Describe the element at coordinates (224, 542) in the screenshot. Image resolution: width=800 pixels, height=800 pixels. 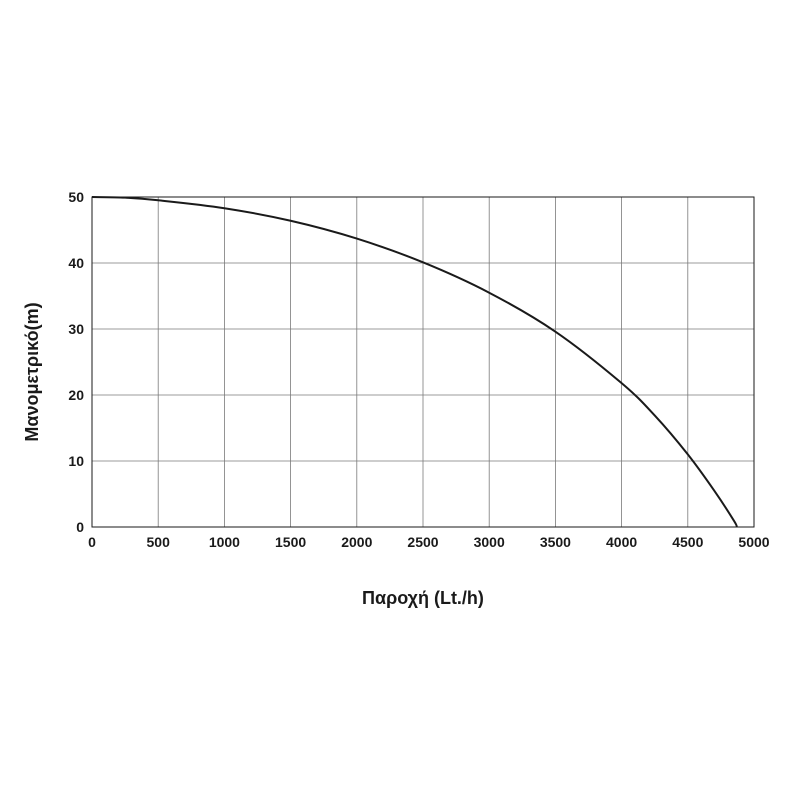
I see `x-tick-label: 1000` at that location.